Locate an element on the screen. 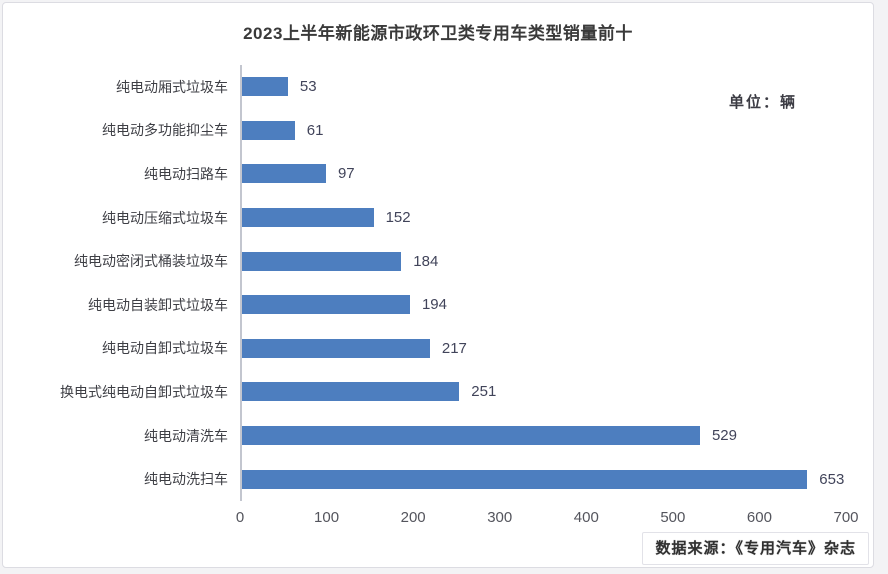 The width and height of the screenshot is (888, 574). bar-row: 纯电动密闭式桶装垃圾车 184 is located at coordinates (438, 261).